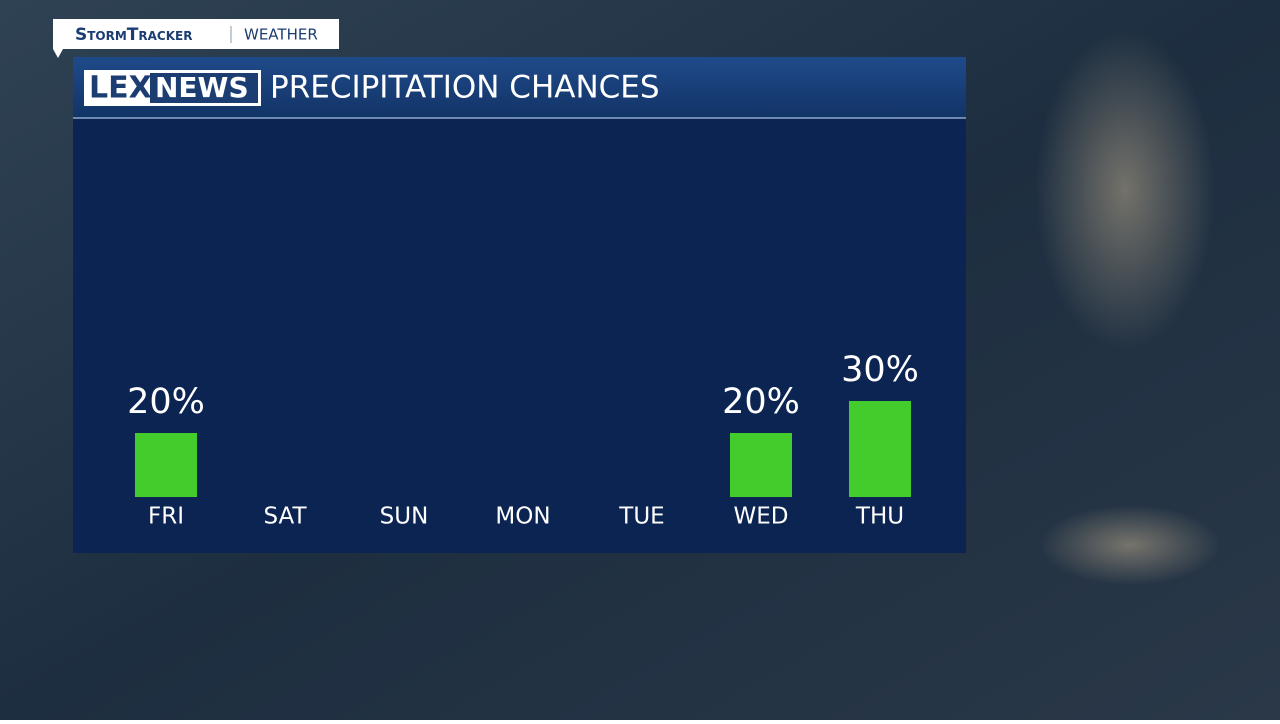 This screenshot has width=1280, height=724. What do you see at coordinates (465, 88) in the screenshot?
I see `chart-title: PRECIPITATION CHANCES` at bounding box center [465, 88].